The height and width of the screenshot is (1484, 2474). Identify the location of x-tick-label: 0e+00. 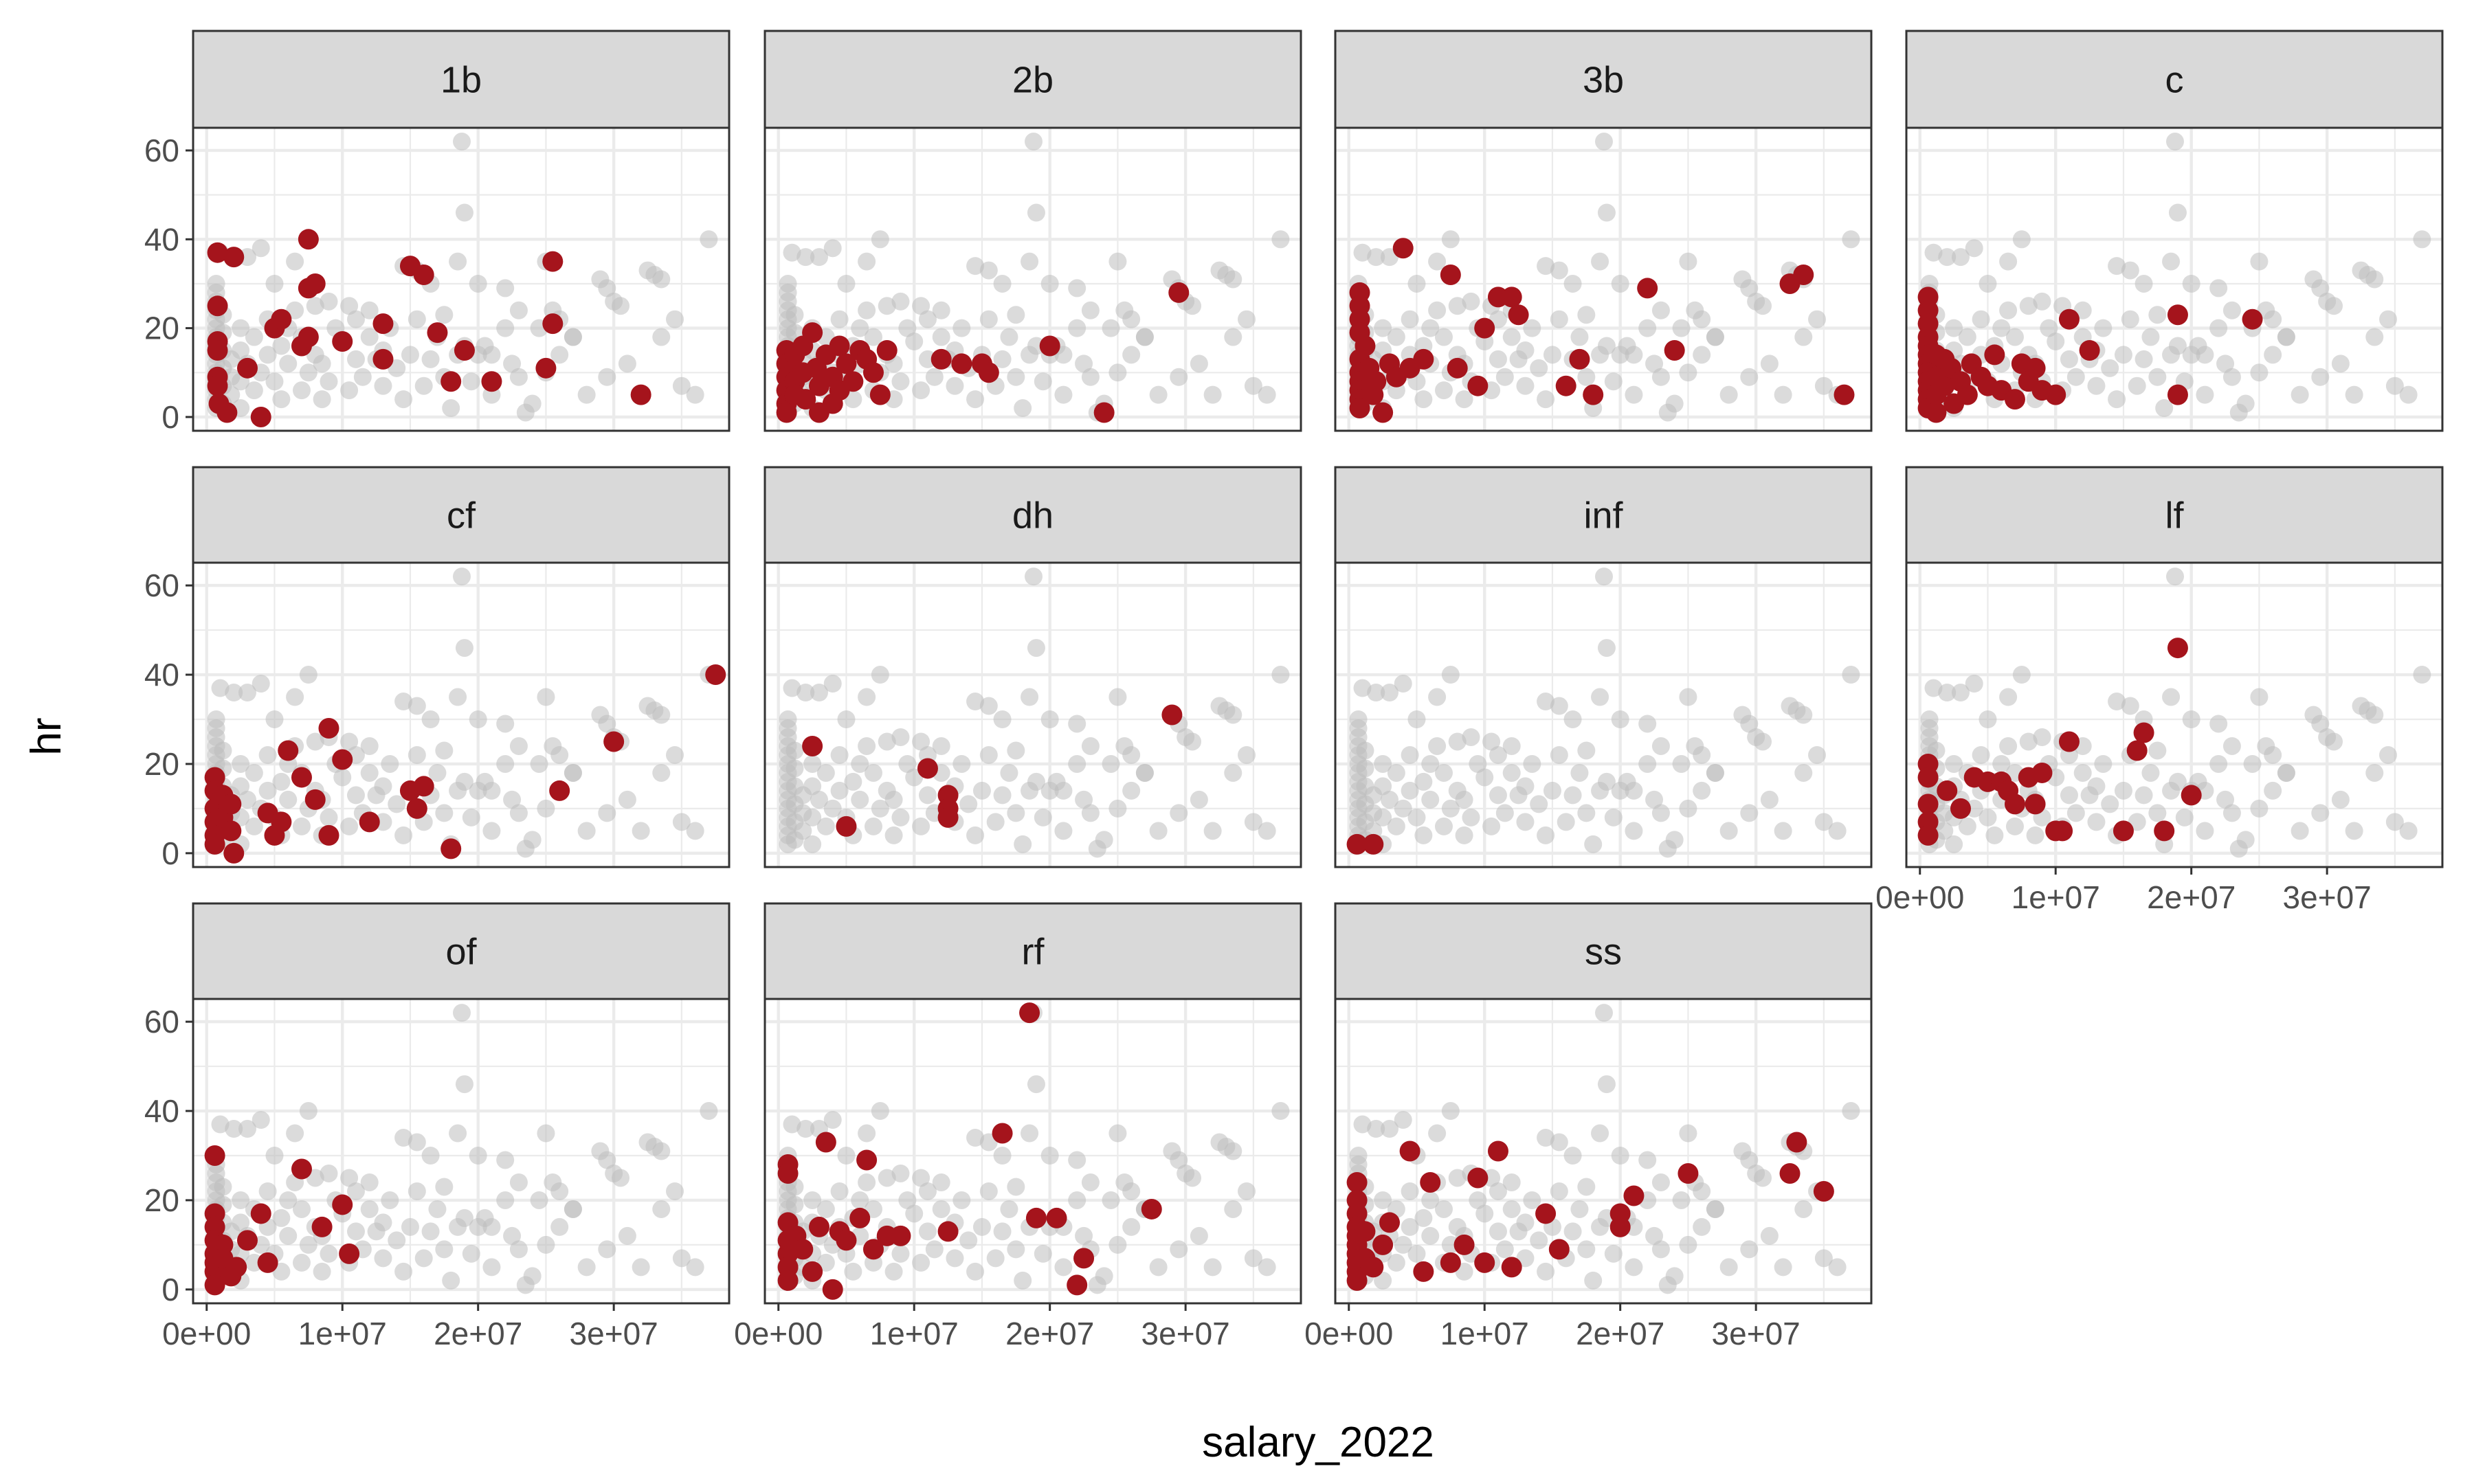
(1348, 1333).